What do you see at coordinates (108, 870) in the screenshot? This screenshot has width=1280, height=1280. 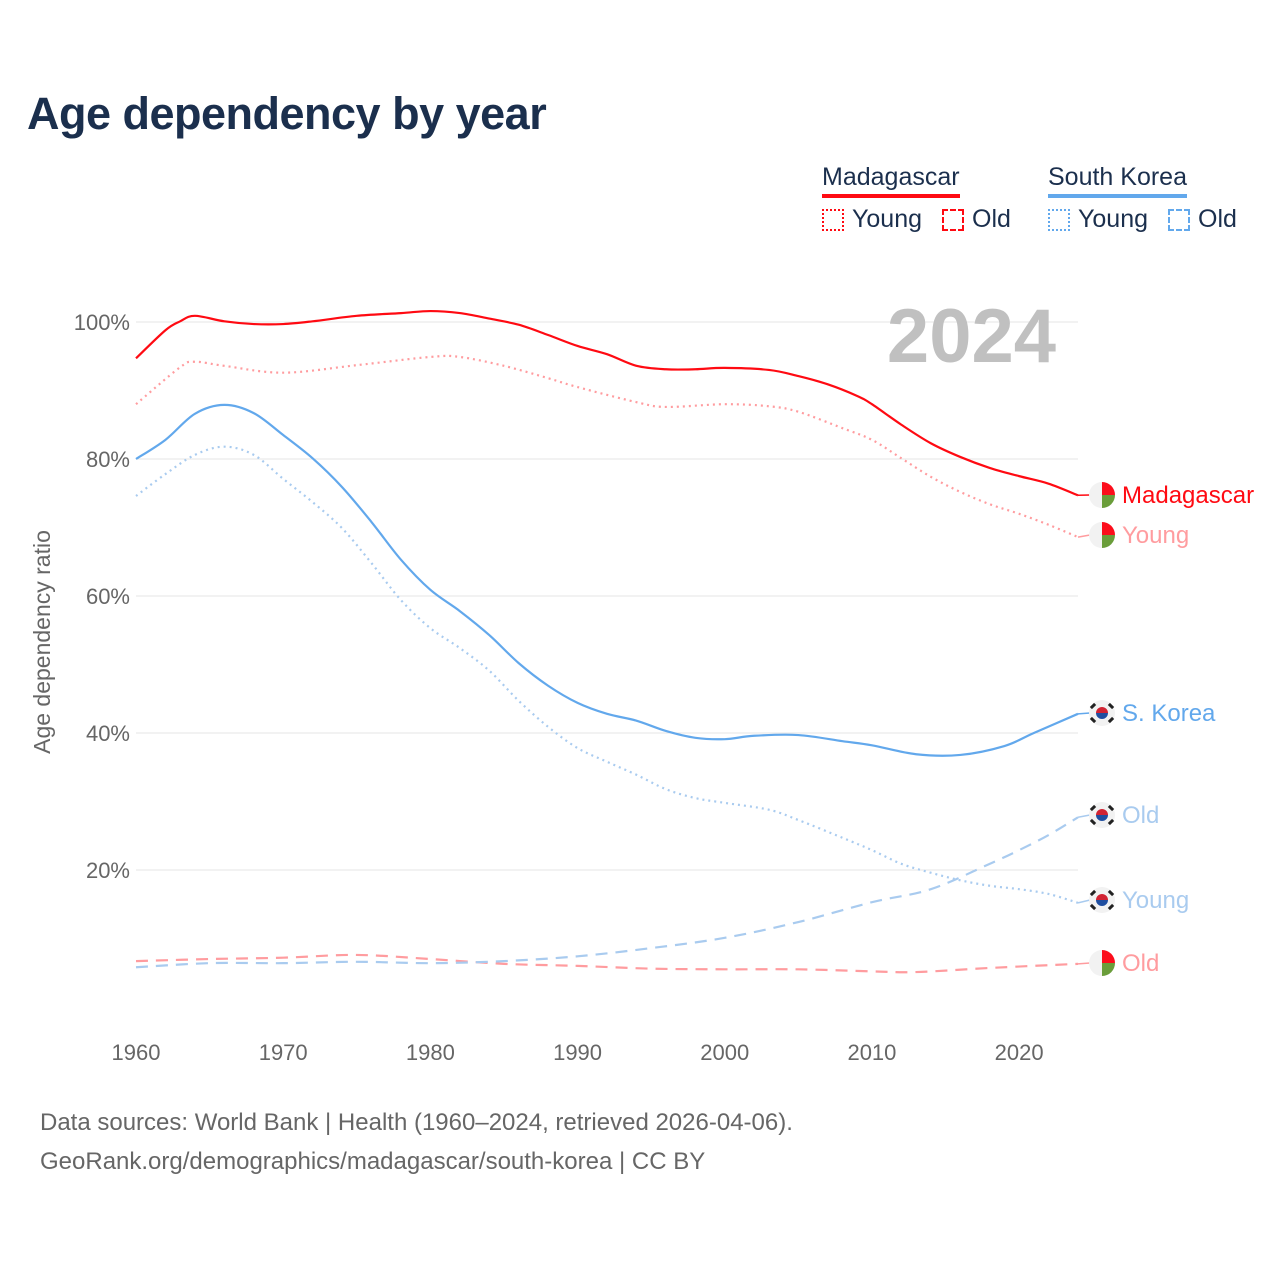 I see `y-tick-label: 20%` at bounding box center [108, 870].